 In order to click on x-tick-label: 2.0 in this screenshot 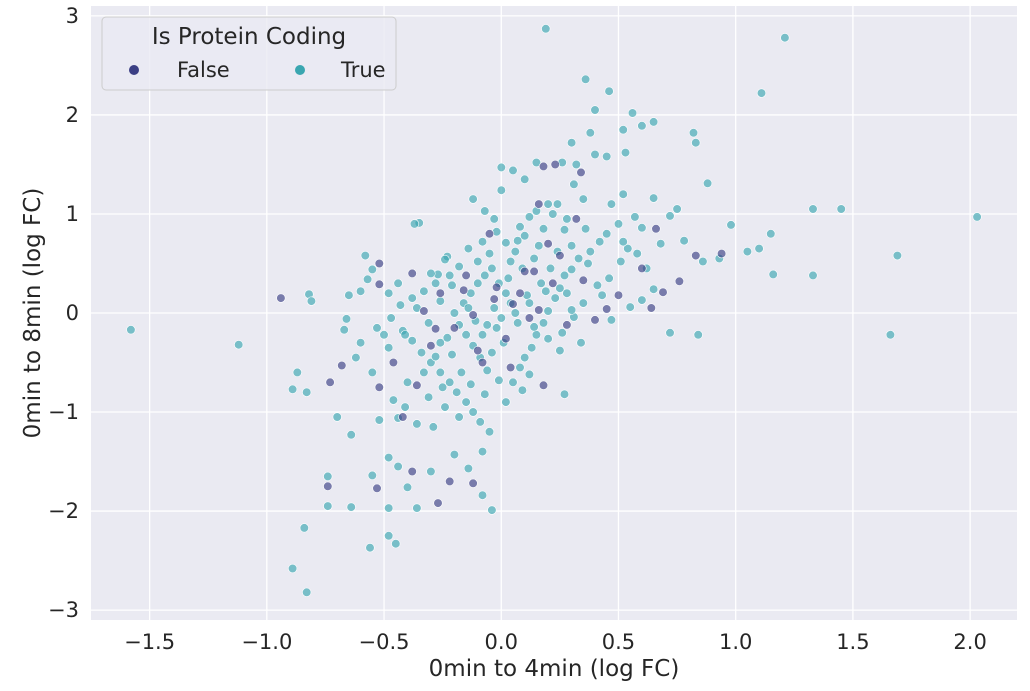, I will do `click(969, 642)`.